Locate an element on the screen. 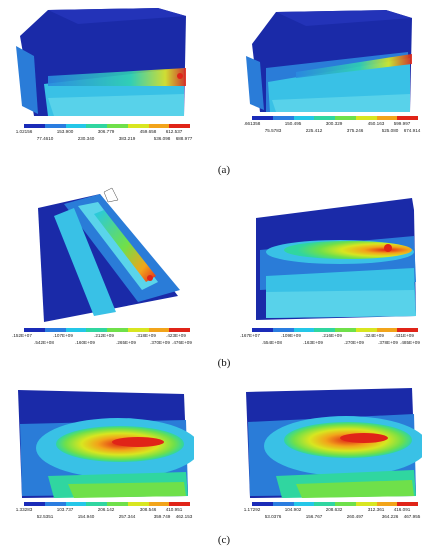 The height and width of the screenshot is (550, 448). scale-tick: .324E+09 is located at coordinates (374, 335).